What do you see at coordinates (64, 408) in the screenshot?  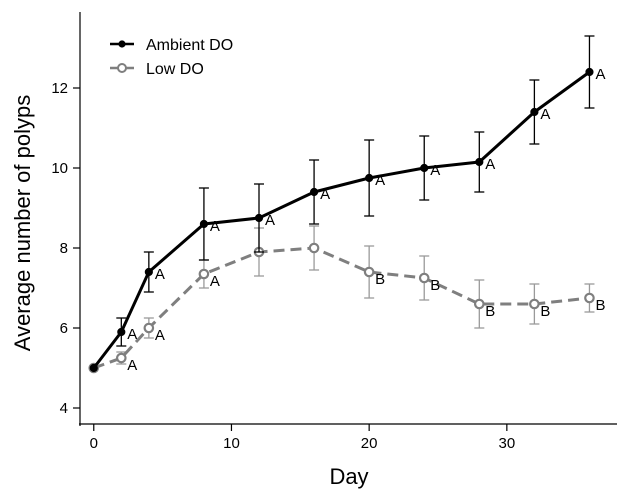 I see `y-tick-label: 4` at bounding box center [64, 408].